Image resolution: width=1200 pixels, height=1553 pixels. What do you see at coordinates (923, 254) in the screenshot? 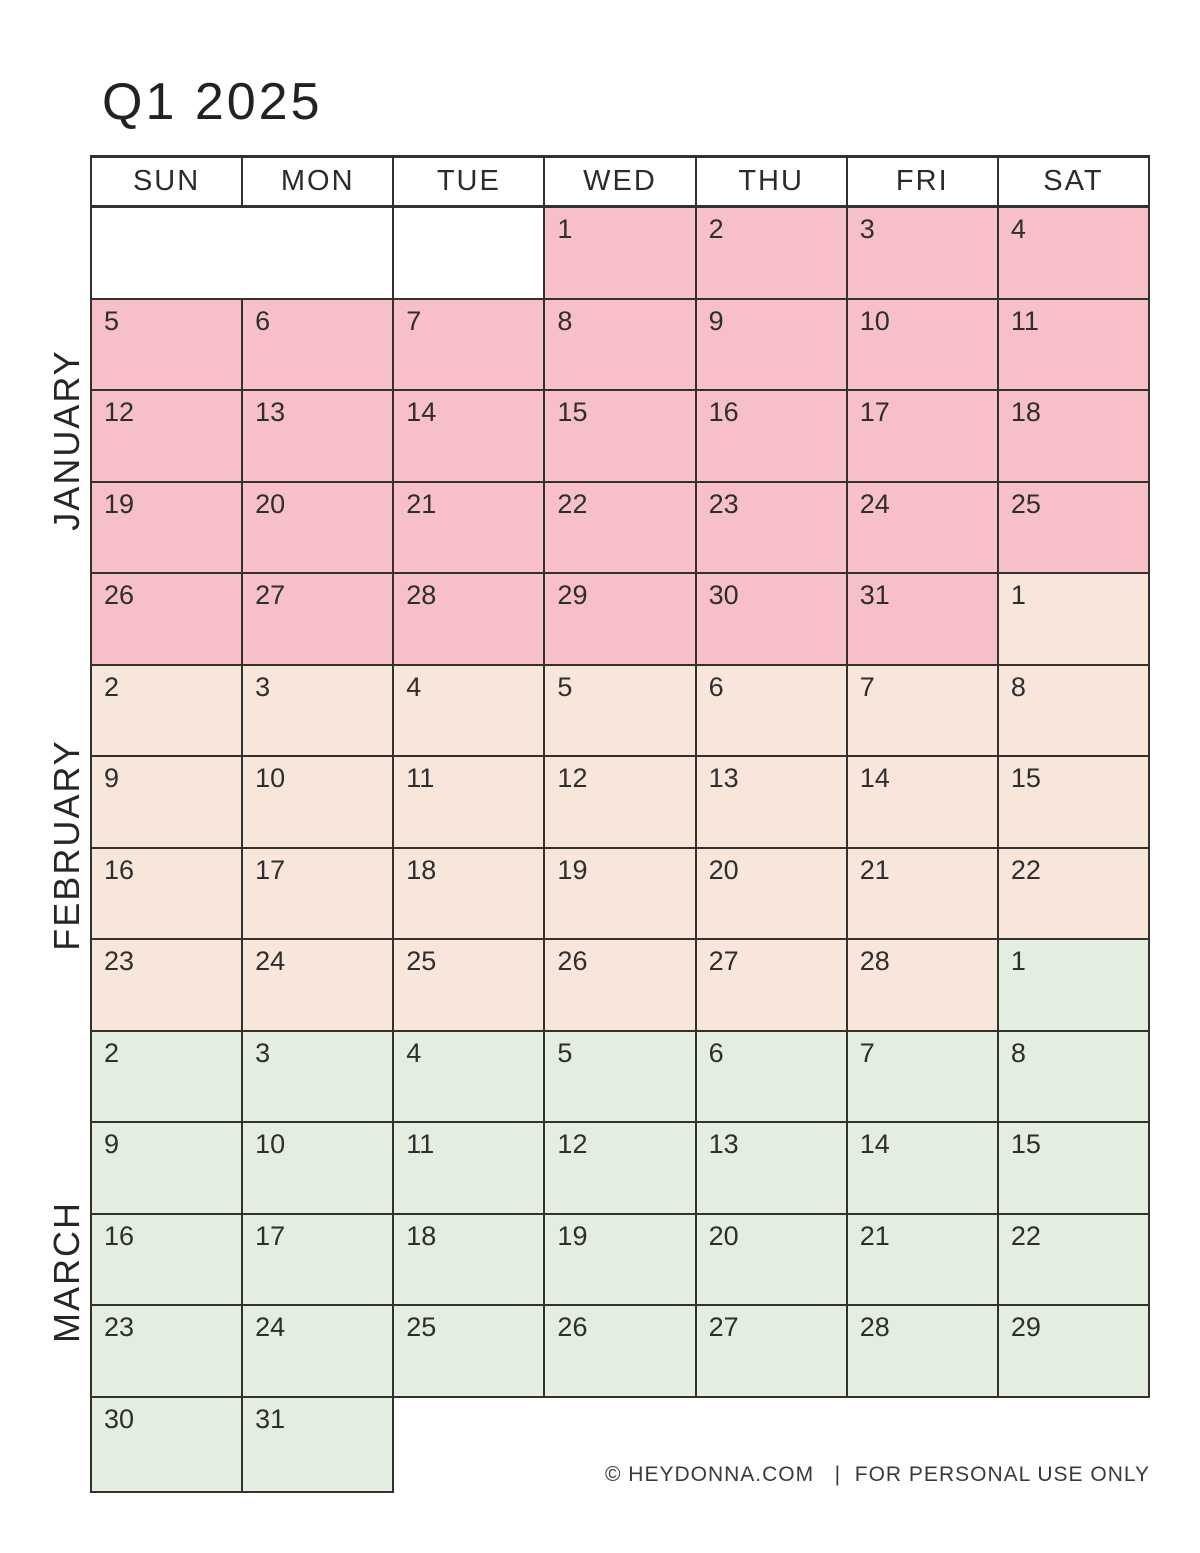
I see `day-cell-january-3: 3` at bounding box center [923, 254].